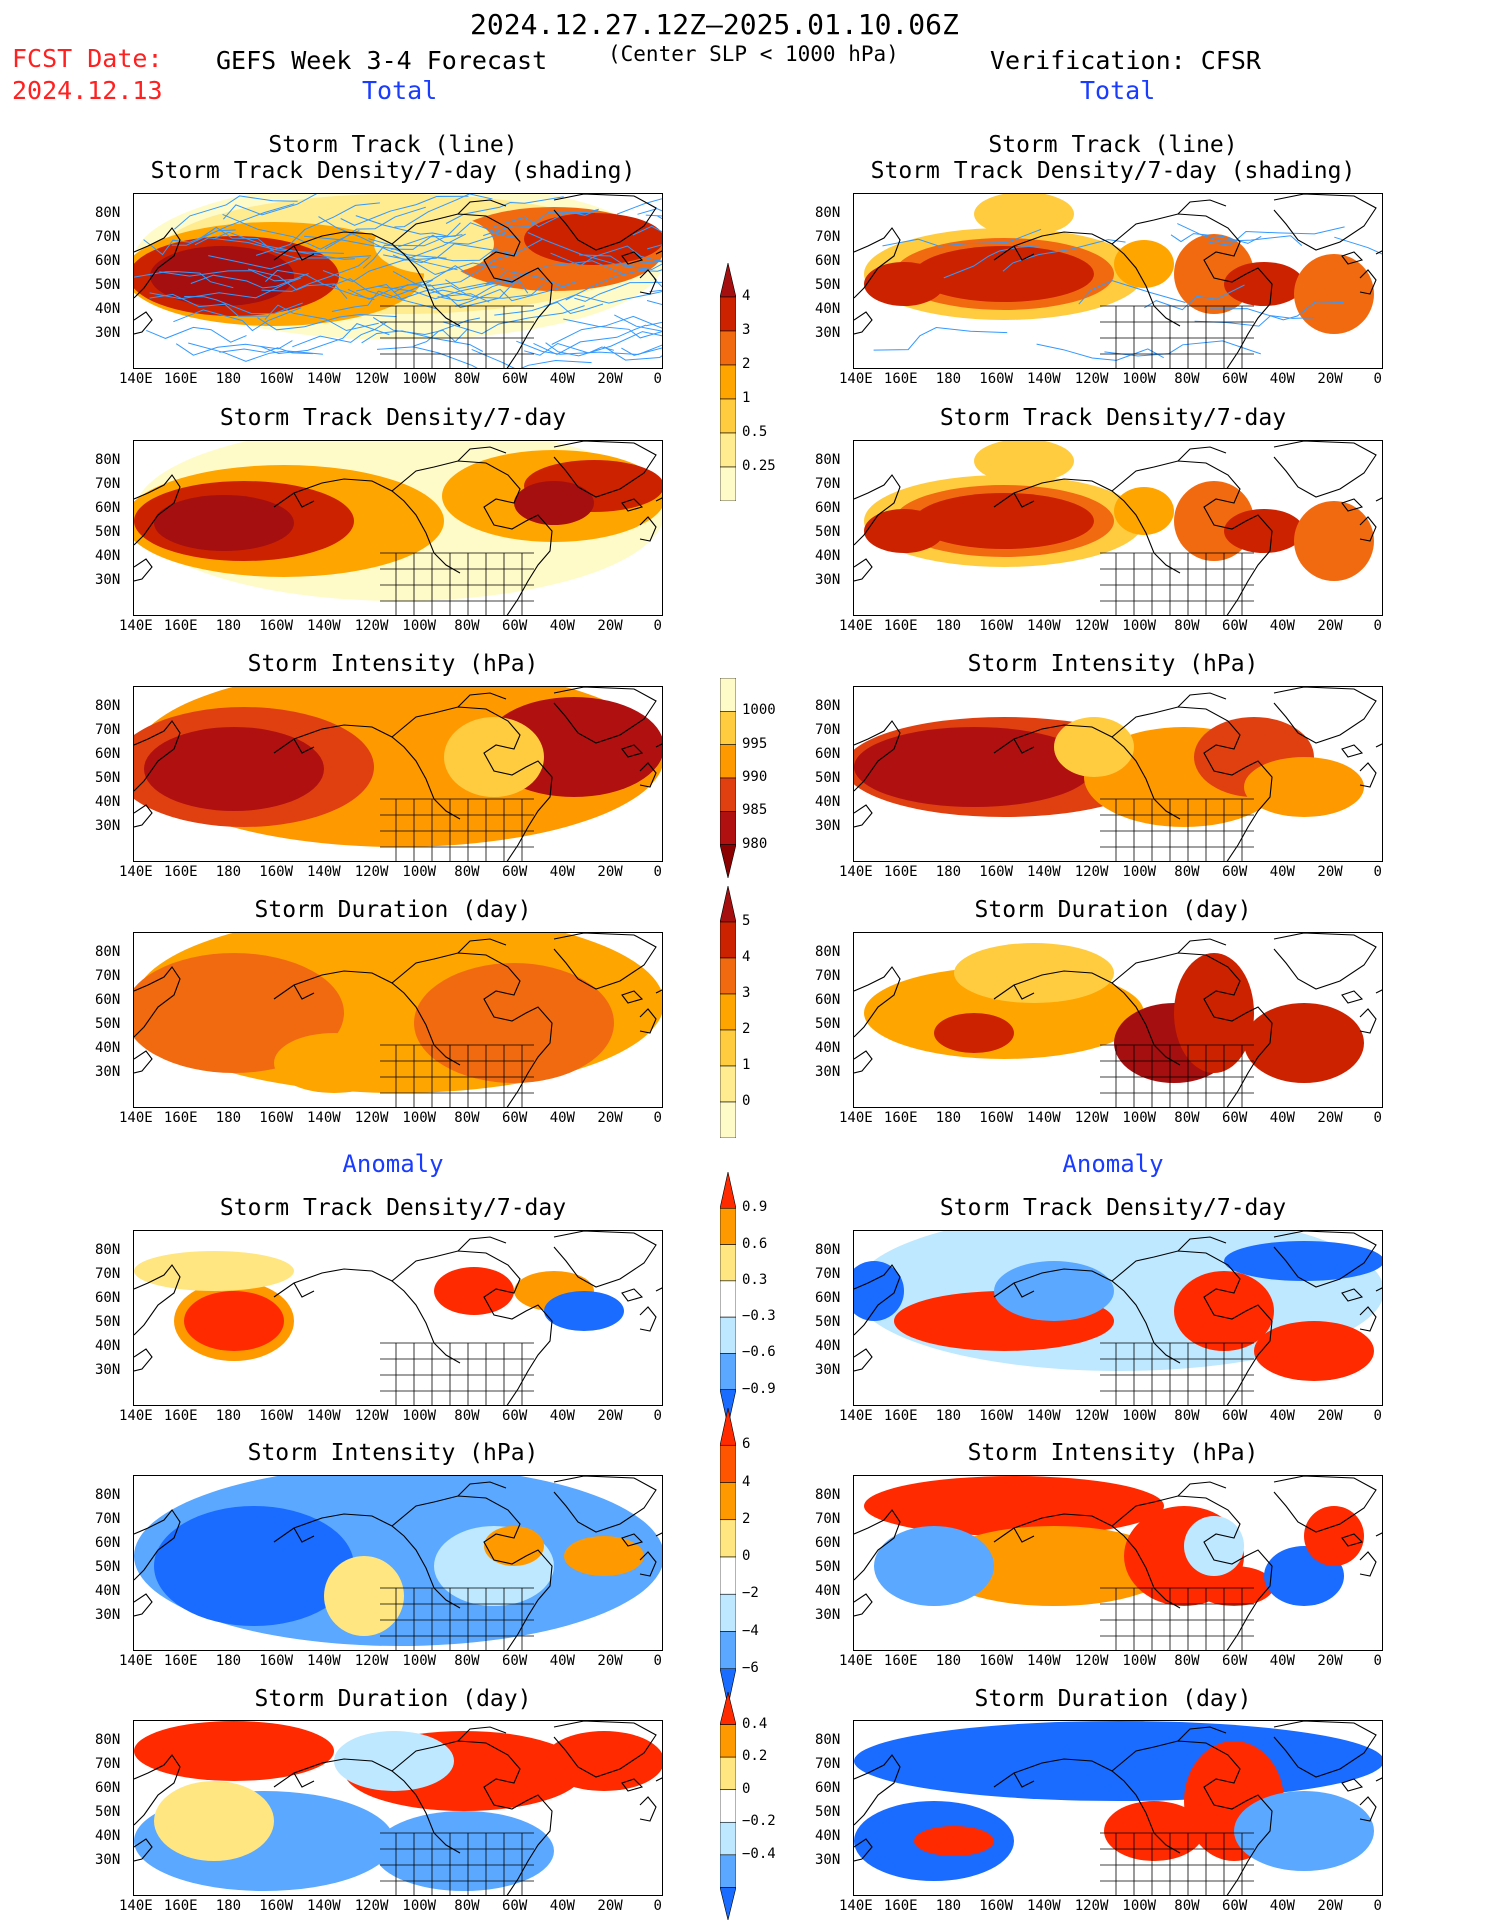  Describe the element at coordinates (382, 60) in the screenshot. I see `forecast-title: GEFS Week 3-4 Forecast` at that location.